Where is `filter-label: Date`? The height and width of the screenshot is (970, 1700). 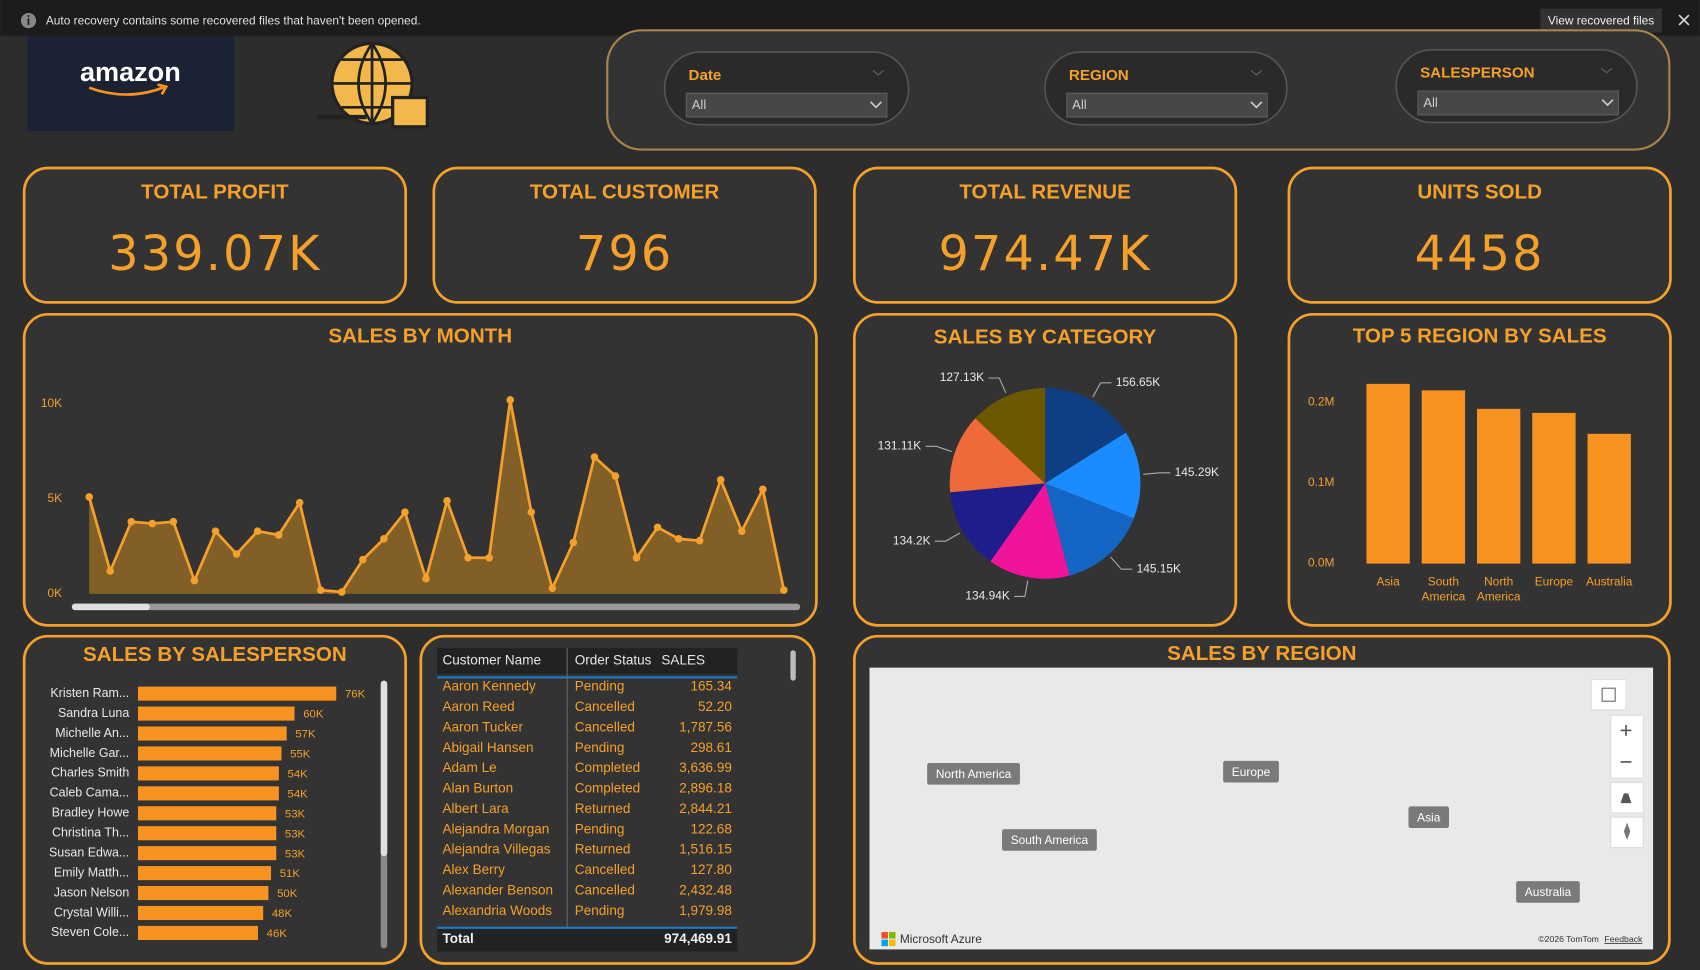
filter-label: Date is located at coordinates (705, 75).